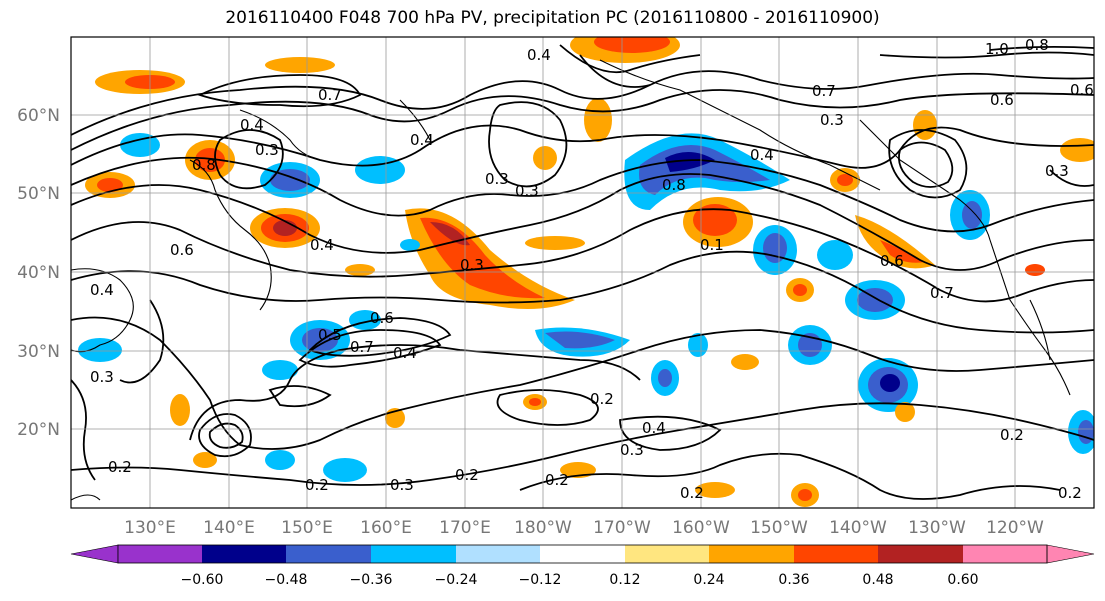 The image size is (1105, 601). What do you see at coordinates (540, 580) in the screenshot?
I see `colorbar-tick: −0.12` at bounding box center [540, 580].